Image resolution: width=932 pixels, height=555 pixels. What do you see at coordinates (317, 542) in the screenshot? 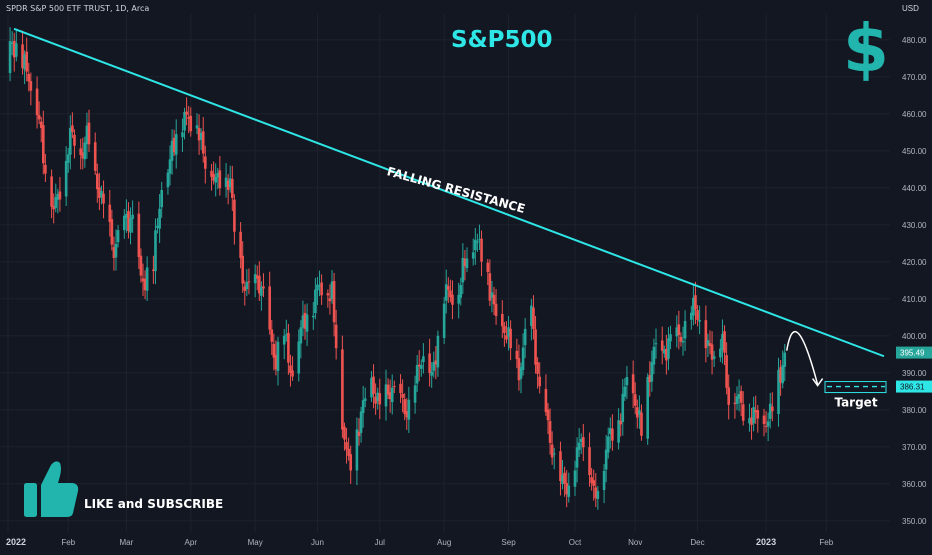
I see `x-tick-label: Jun` at bounding box center [317, 542].